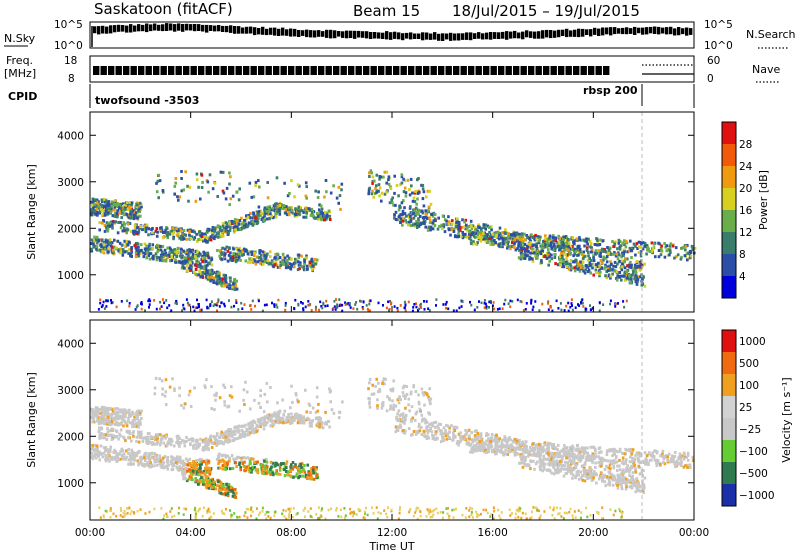  Describe the element at coordinates (742, 277) in the screenshot. I see `colorbar-tick-label: 4` at that location.